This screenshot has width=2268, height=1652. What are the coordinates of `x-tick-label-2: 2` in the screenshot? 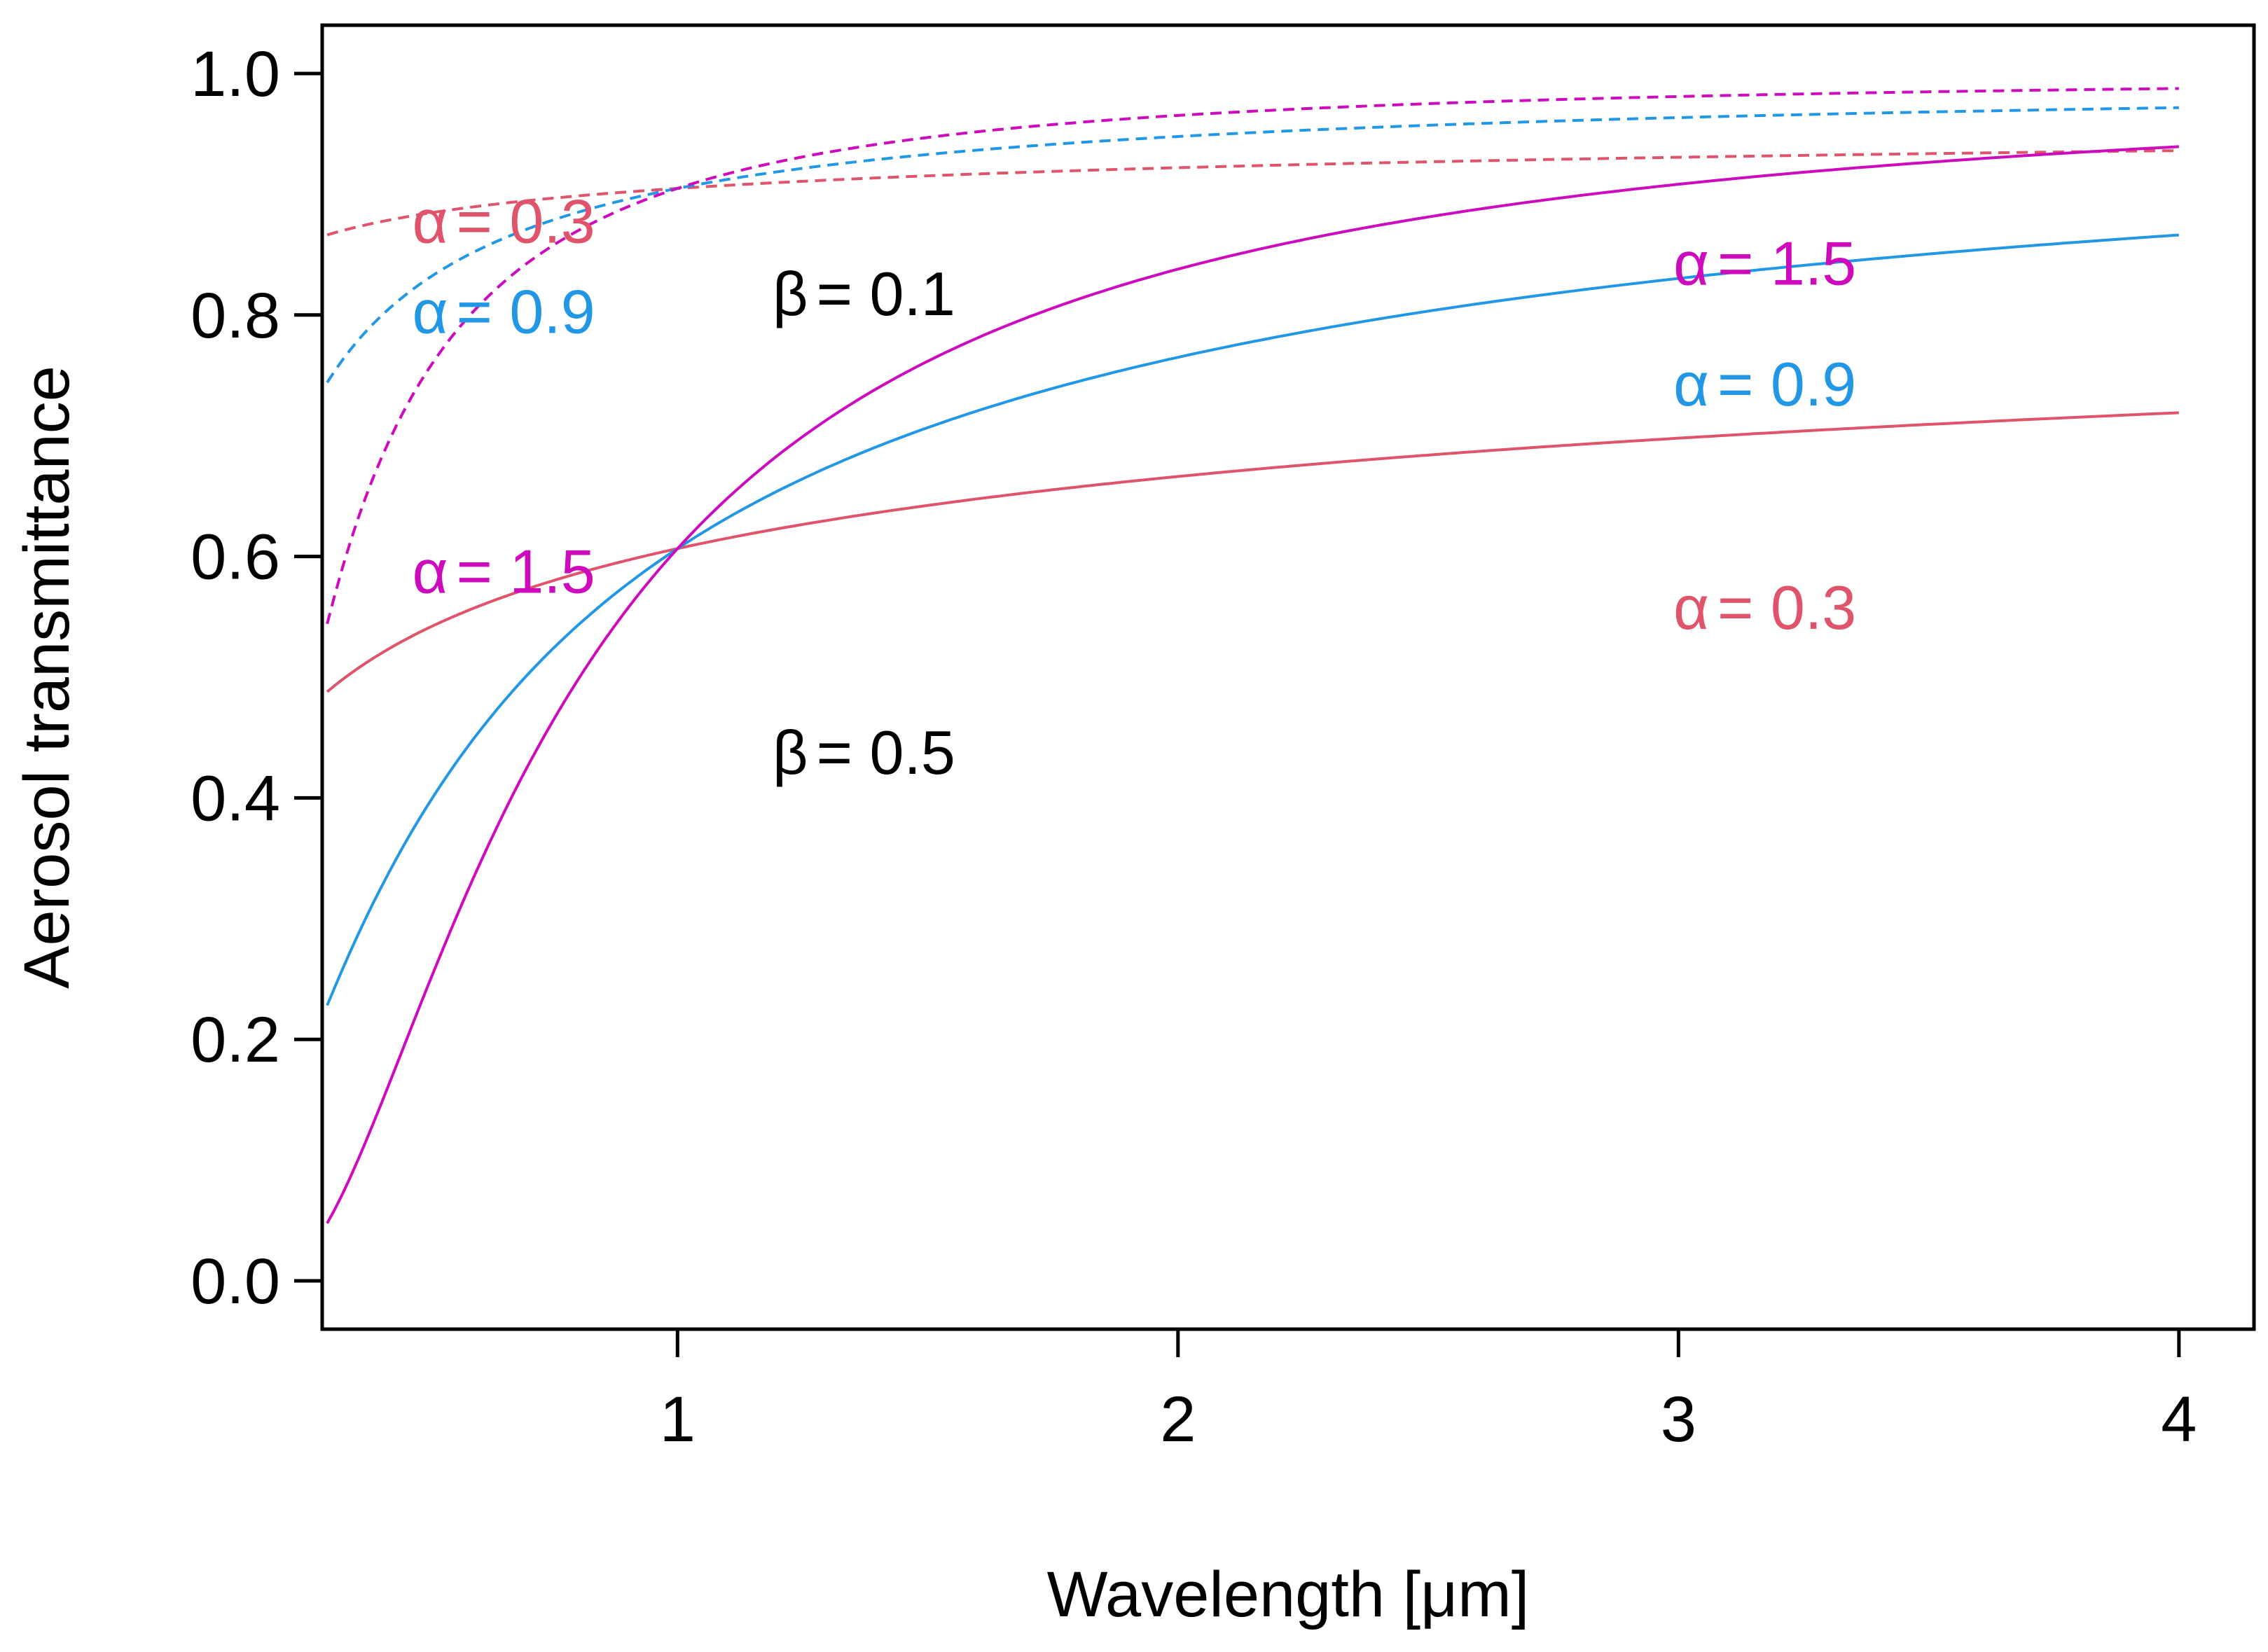 It's located at (1178, 1419).